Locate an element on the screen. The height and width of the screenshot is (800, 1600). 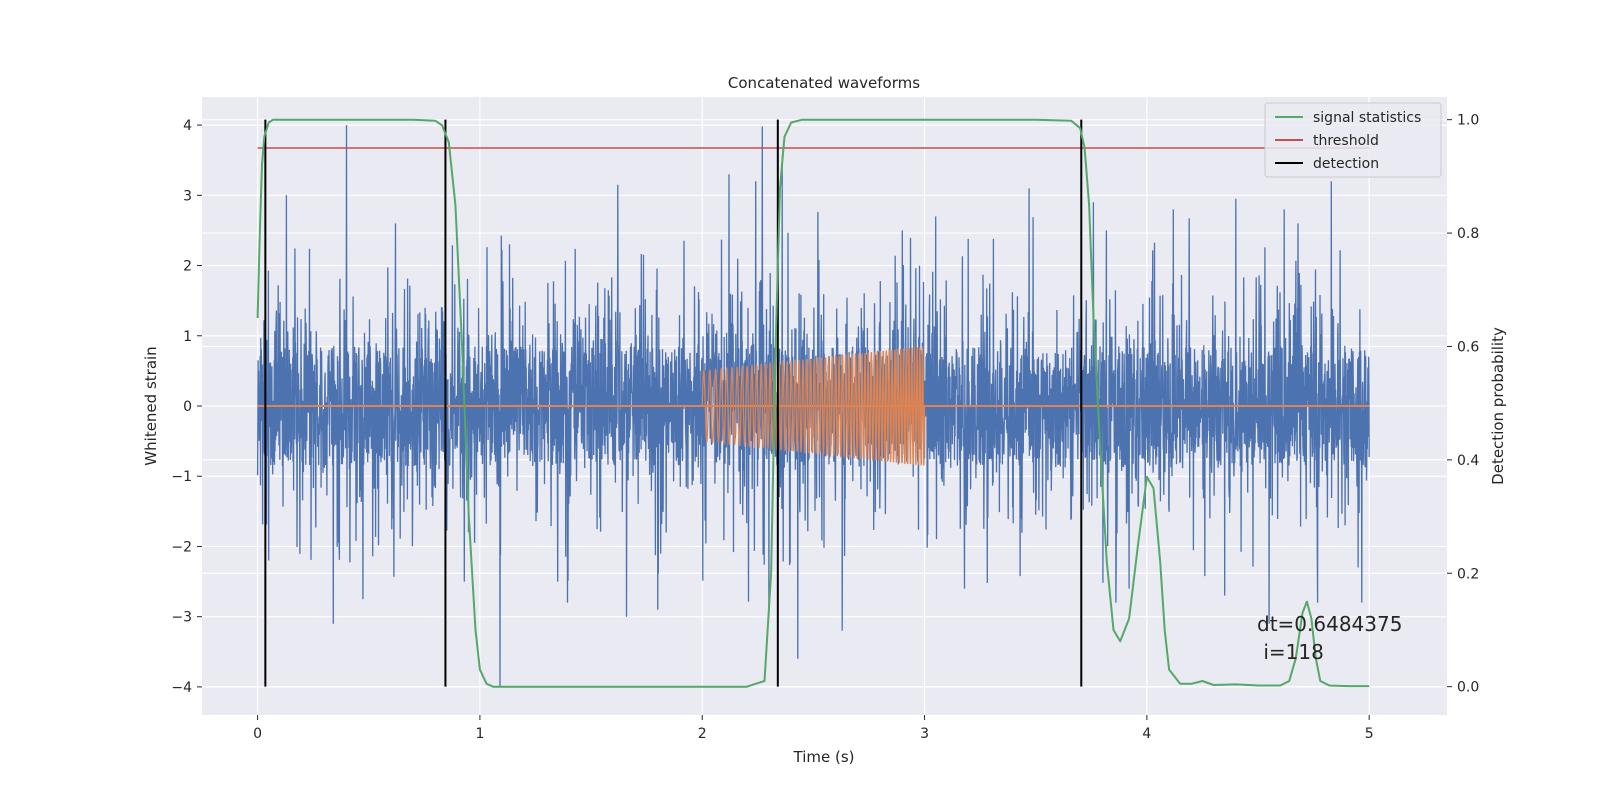
y2-tick-label: 0.0 is located at coordinates (1468, 688).